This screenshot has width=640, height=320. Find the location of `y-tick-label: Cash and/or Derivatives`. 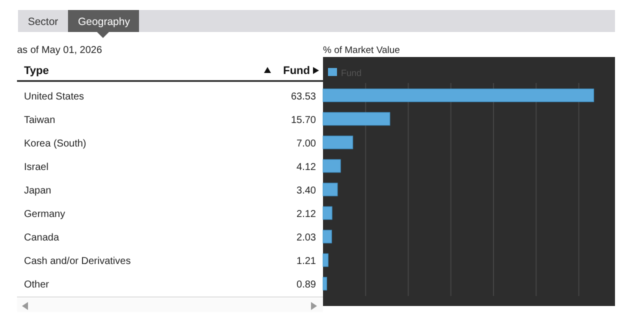

y-tick-label: Cash and/or Derivatives is located at coordinates (77, 262).